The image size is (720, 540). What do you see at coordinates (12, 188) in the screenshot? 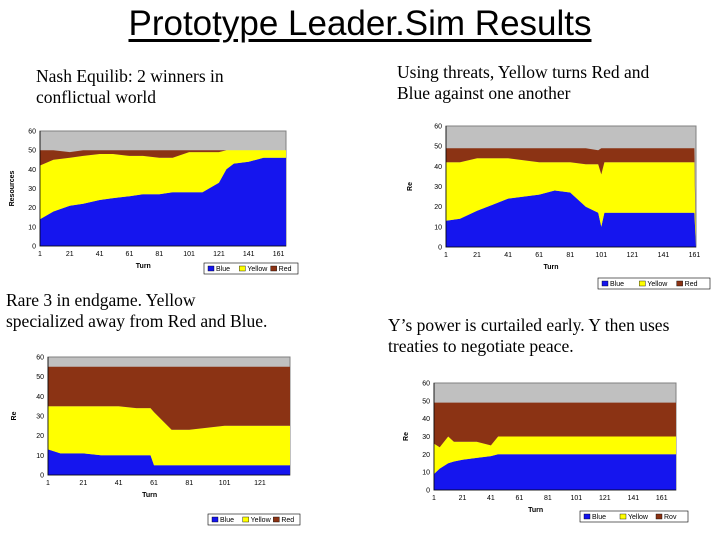
I see `y-axis-title: Resources` at bounding box center [12, 188].